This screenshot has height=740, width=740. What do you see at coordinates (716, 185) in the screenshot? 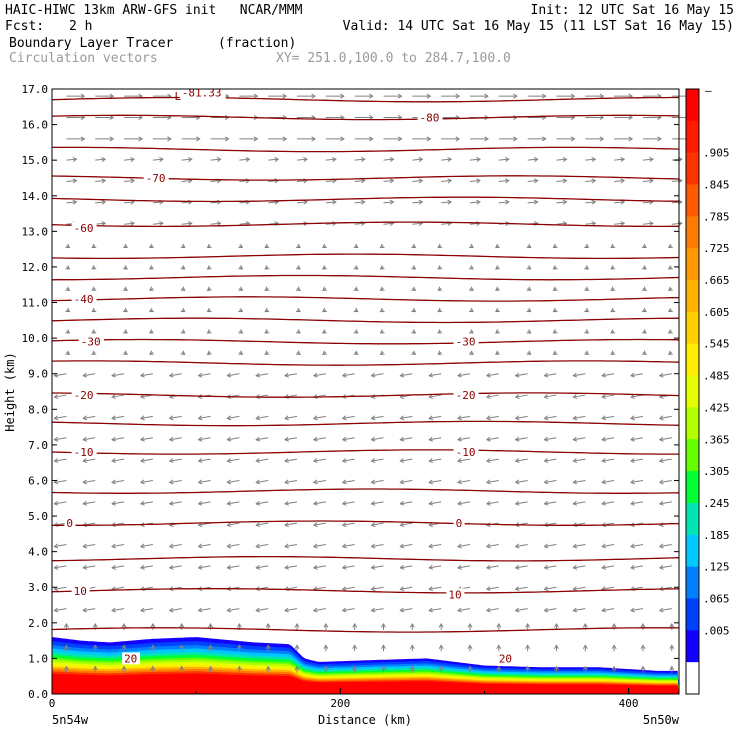
I see `colorbar-label-1: .845` at bounding box center [716, 185].